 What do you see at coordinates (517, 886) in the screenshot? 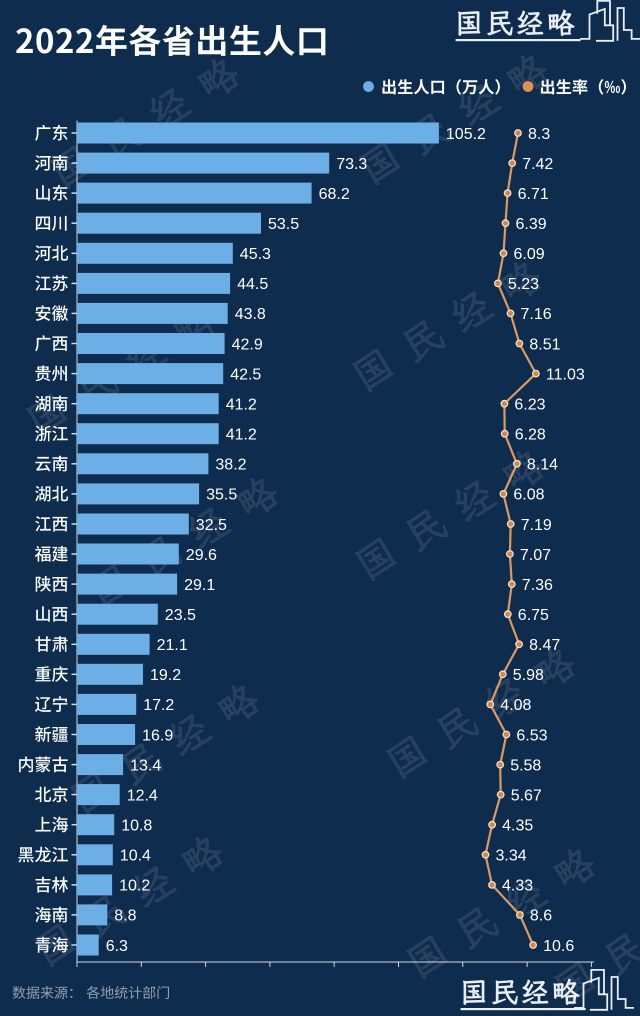
I see `svg-text: 4.33` at bounding box center [517, 886].